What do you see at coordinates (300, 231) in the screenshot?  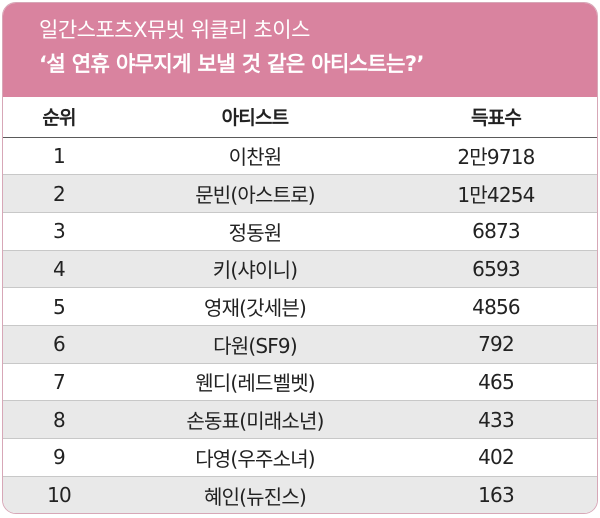 I see `table-row: 3 정동원 6873` at bounding box center [300, 231].